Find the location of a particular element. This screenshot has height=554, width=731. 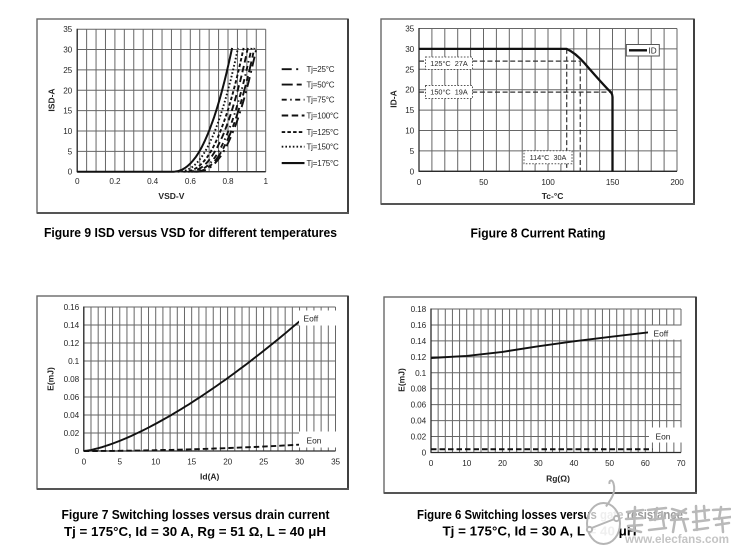

svg-text: VSD-V is located at coordinates (171, 196).